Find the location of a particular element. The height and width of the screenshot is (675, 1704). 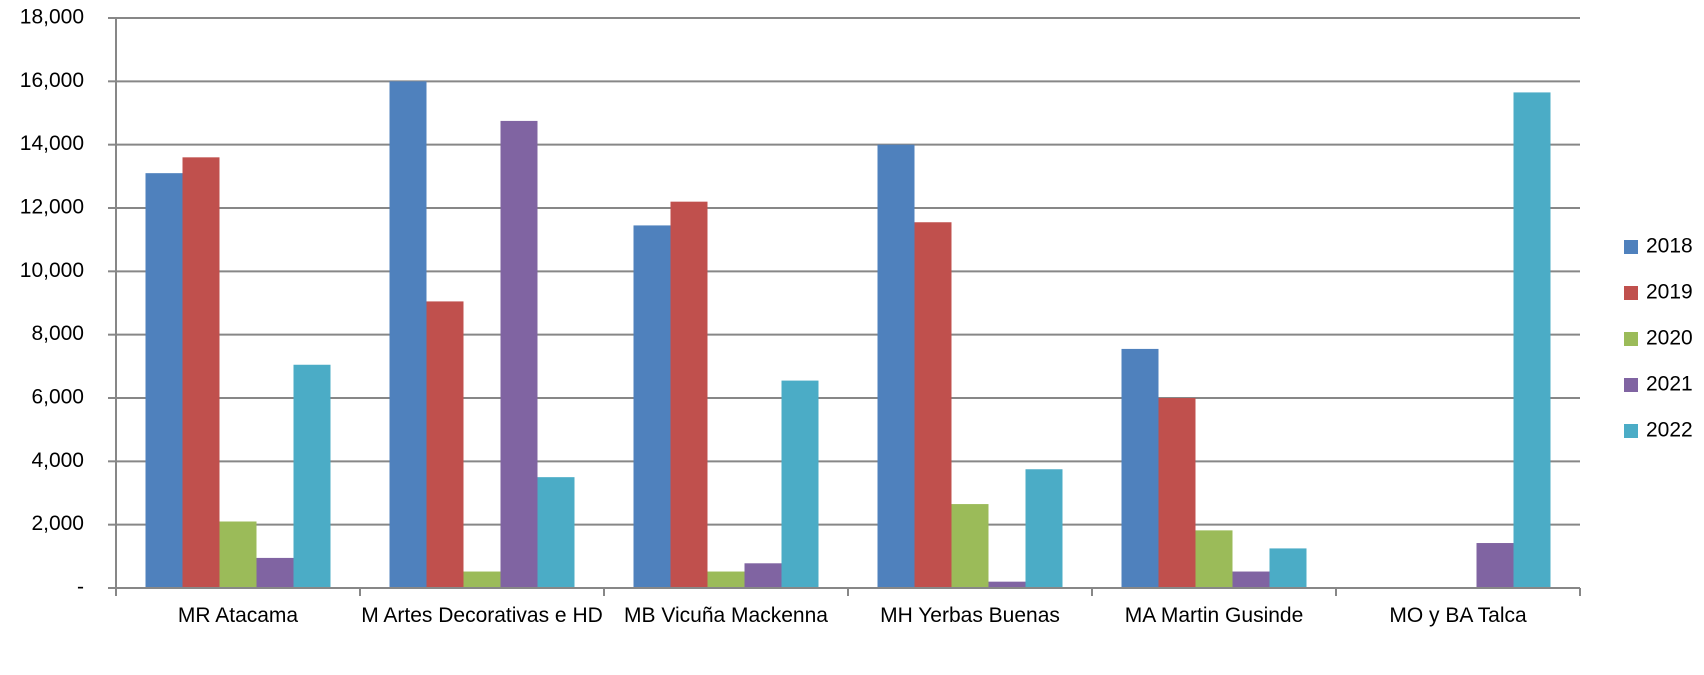

x-tick-label: MH Yerbas Buenas is located at coordinates (970, 615).